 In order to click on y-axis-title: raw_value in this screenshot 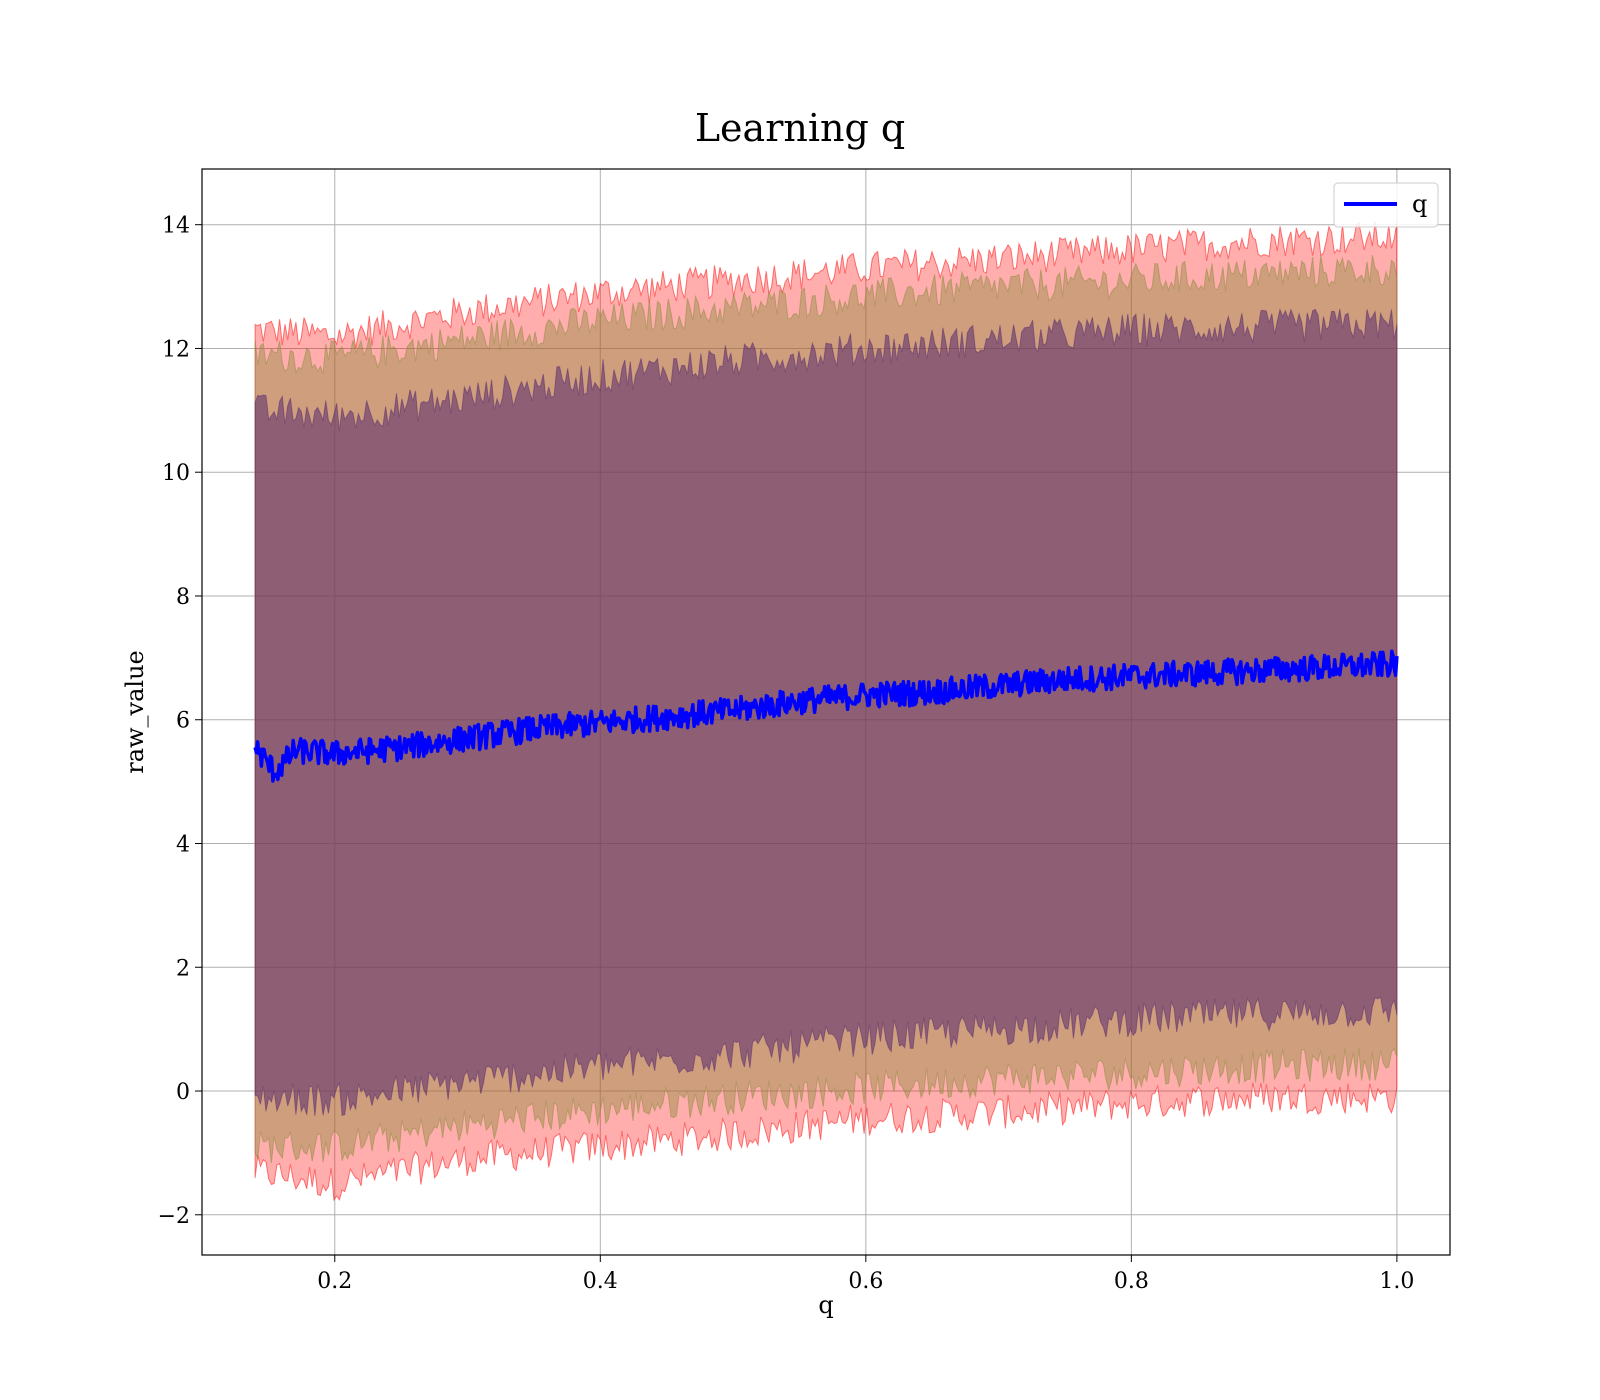, I will do `click(135, 712)`.